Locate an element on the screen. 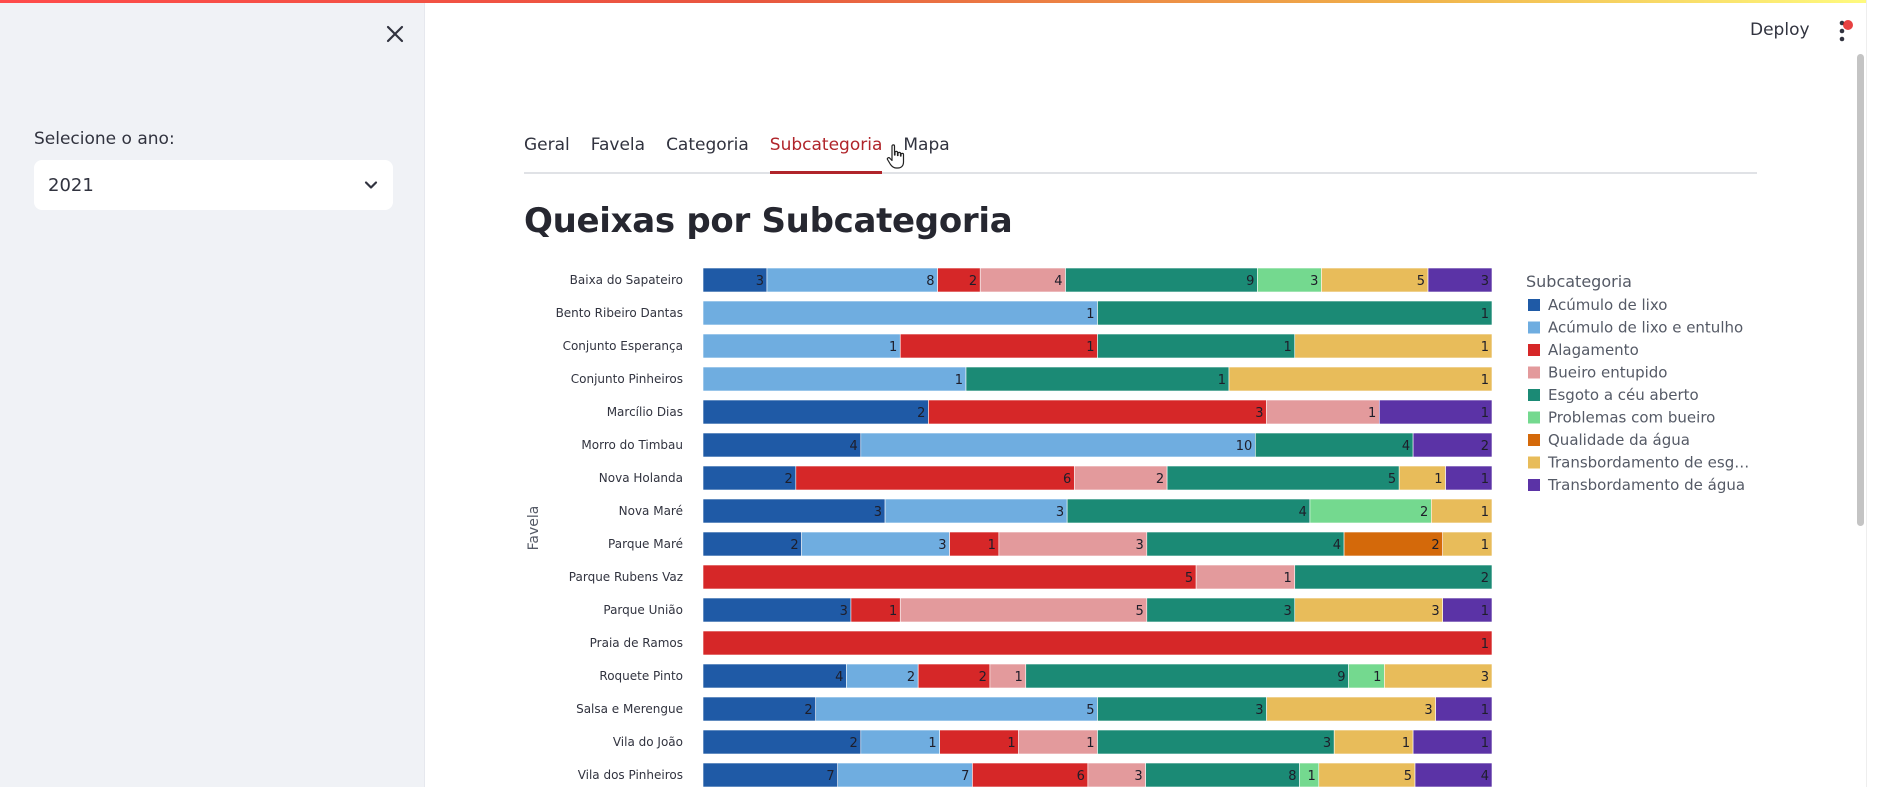 This screenshot has height=787, width=1883. legend-item-label: Problemas com bueiro is located at coordinates (1631, 418).